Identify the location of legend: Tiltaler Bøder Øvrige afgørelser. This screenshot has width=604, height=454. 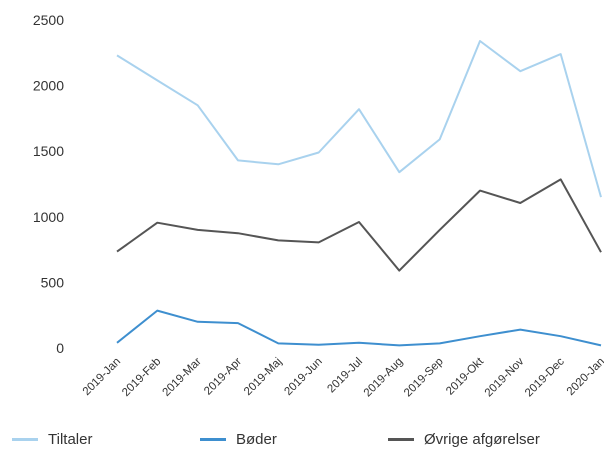
(302, 440).